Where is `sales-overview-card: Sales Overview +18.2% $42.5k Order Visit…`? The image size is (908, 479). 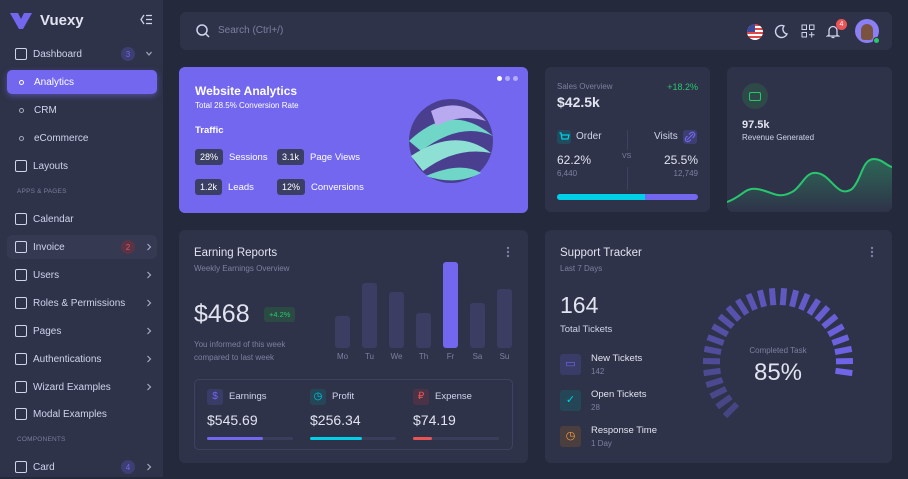 sales-overview-card: Sales Overview +18.2% $42.5k Order Visit… is located at coordinates (627, 139).